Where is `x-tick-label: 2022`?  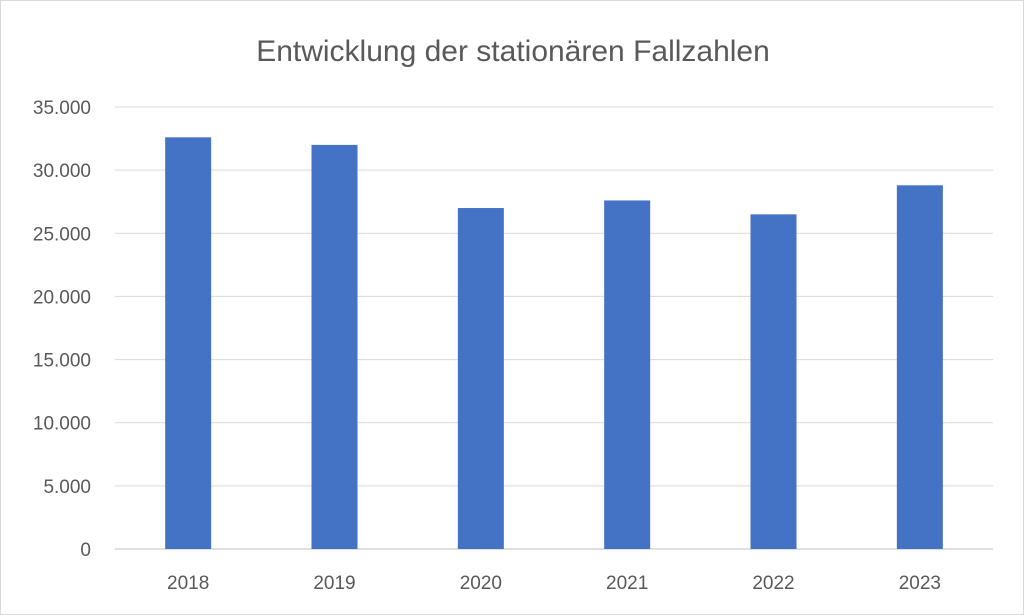
x-tick-label: 2022 is located at coordinates (773, 583).